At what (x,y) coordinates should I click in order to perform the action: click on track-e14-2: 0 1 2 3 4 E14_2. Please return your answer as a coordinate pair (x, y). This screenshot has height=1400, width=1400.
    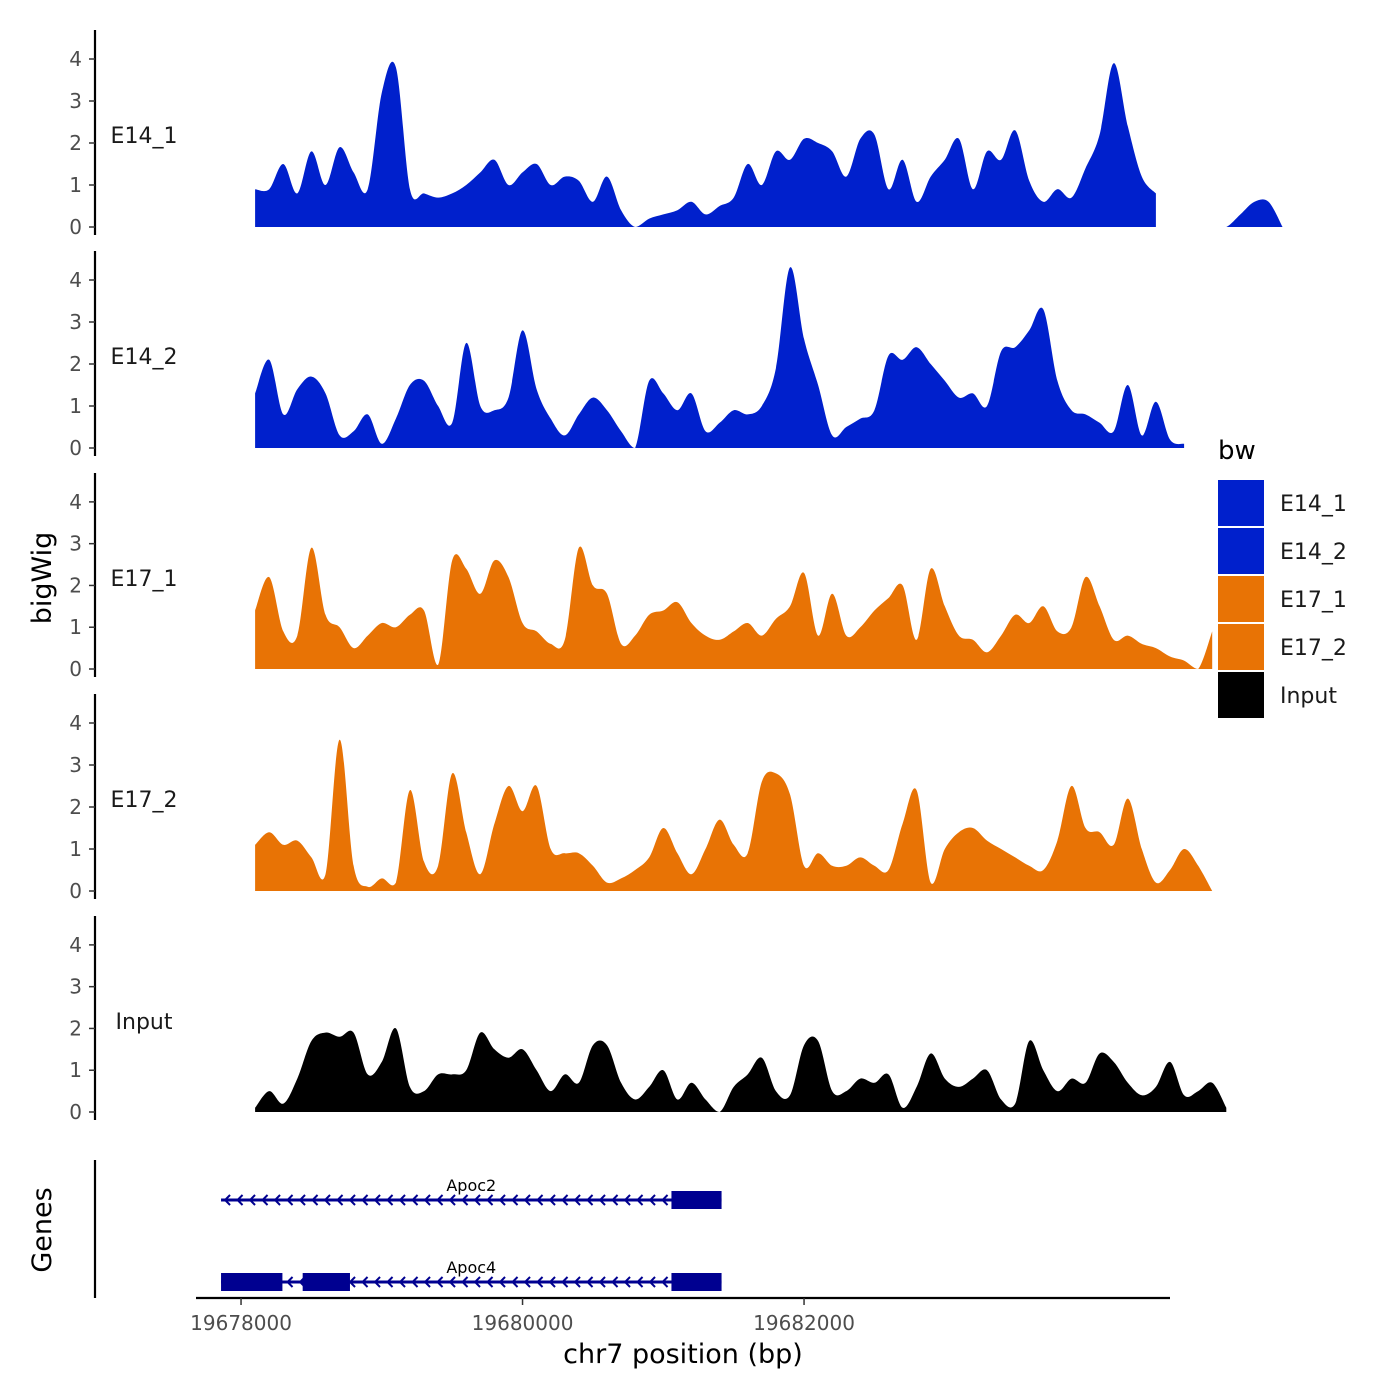
    Looking at the image, I should click on (627, 355).